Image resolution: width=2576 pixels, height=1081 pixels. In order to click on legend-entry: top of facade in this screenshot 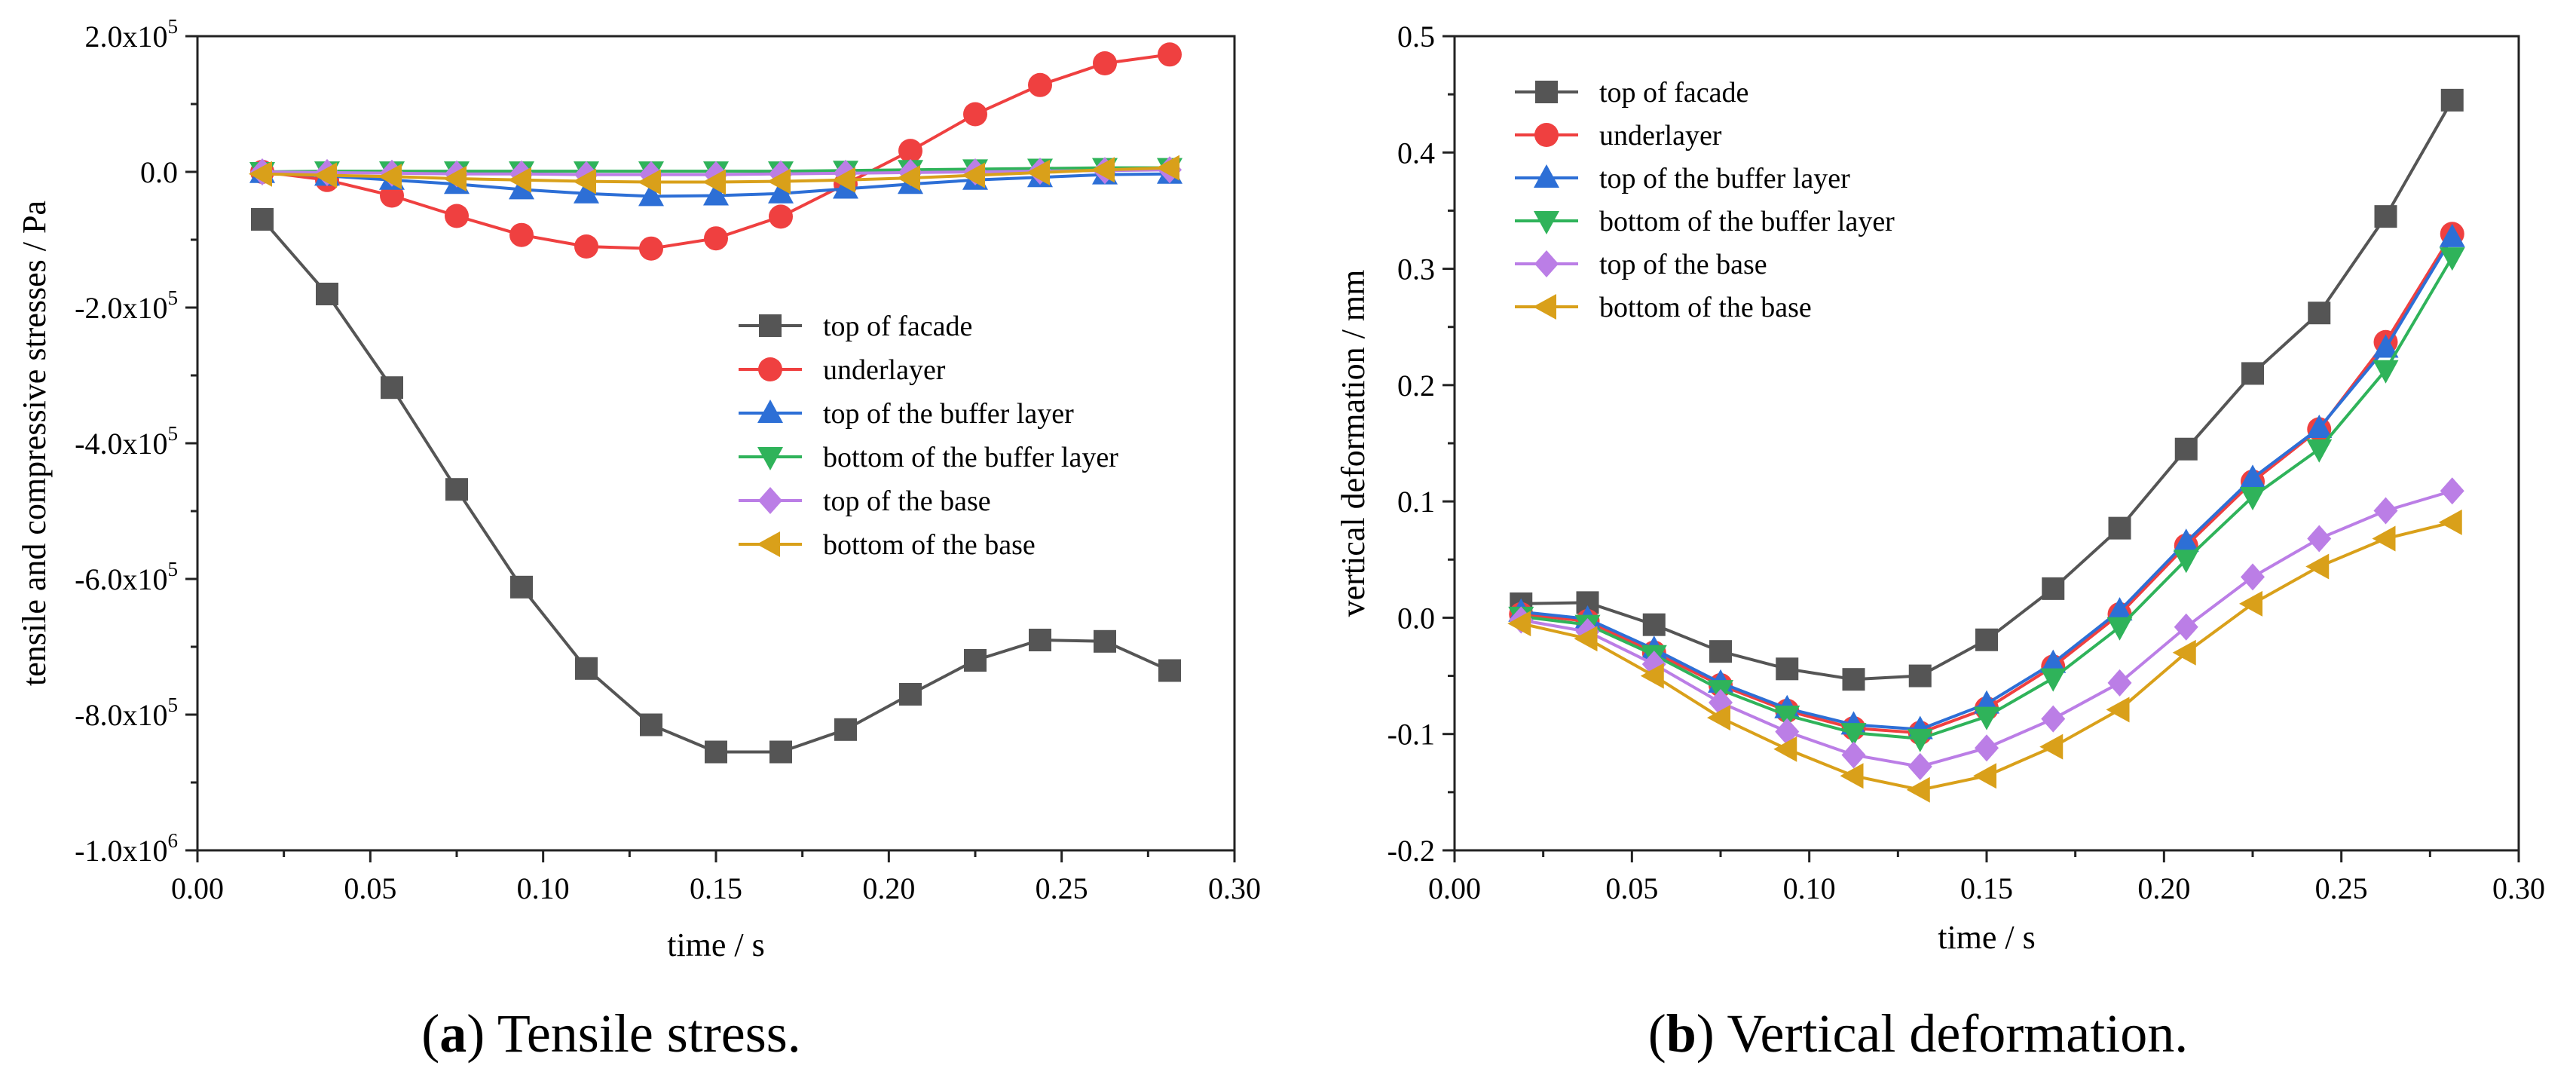, I will do `click(898, 327)`.